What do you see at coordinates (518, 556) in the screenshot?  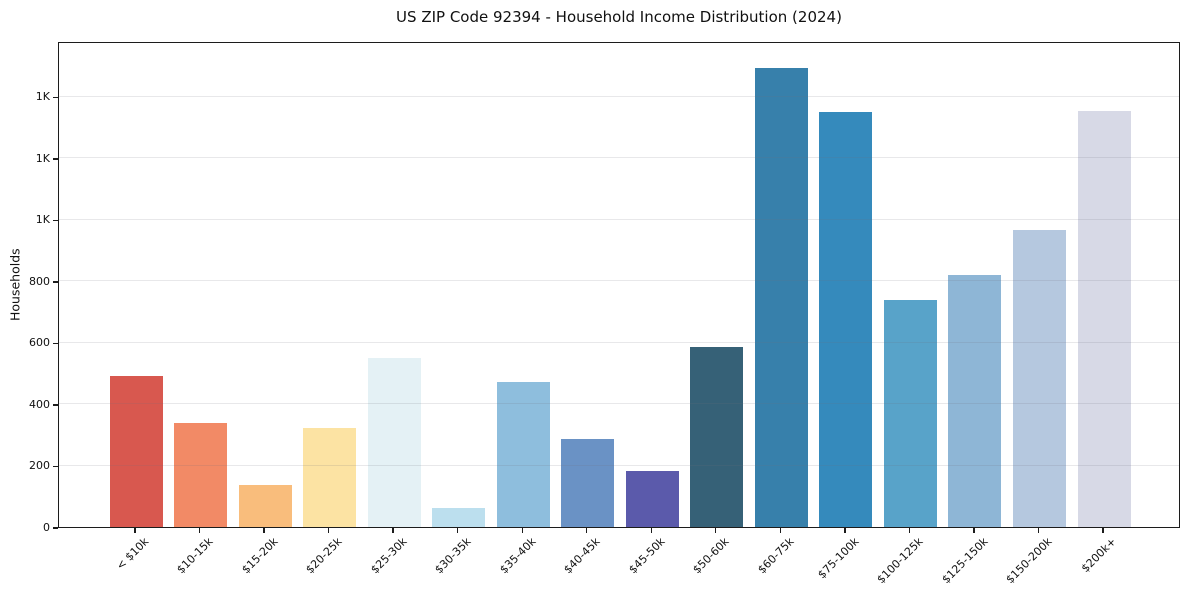 I see `x-tick-label: $35-40k` at bounding box center [518, 556].